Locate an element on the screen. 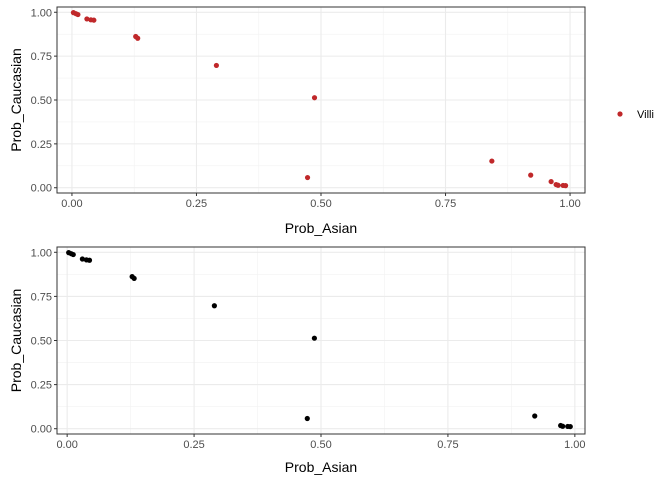 This screenshot has width=672, height=485. legend: Villi is located at coordinates (635, 115).